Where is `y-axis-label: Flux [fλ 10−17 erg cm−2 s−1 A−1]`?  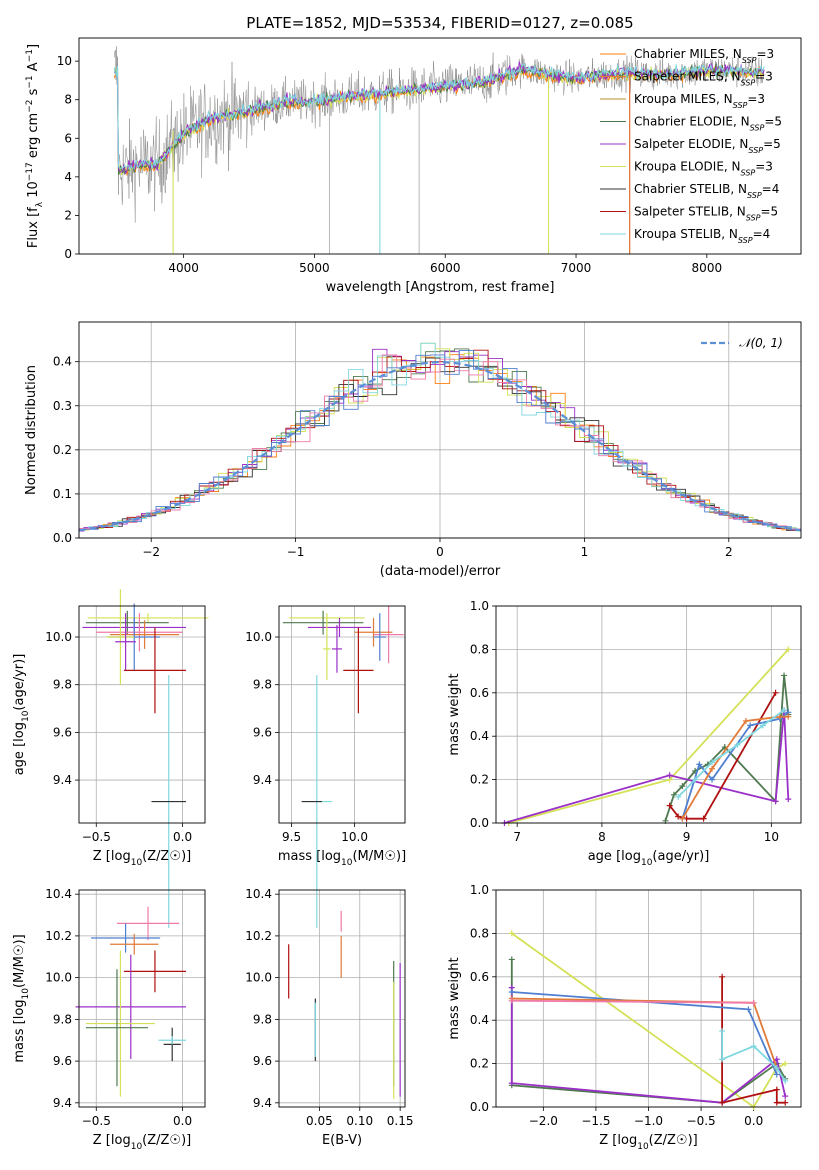 y-axis-label: Flux [fλ 10−17 erg cm−2 s−1 A−1] is located at coordinates (35, 146).